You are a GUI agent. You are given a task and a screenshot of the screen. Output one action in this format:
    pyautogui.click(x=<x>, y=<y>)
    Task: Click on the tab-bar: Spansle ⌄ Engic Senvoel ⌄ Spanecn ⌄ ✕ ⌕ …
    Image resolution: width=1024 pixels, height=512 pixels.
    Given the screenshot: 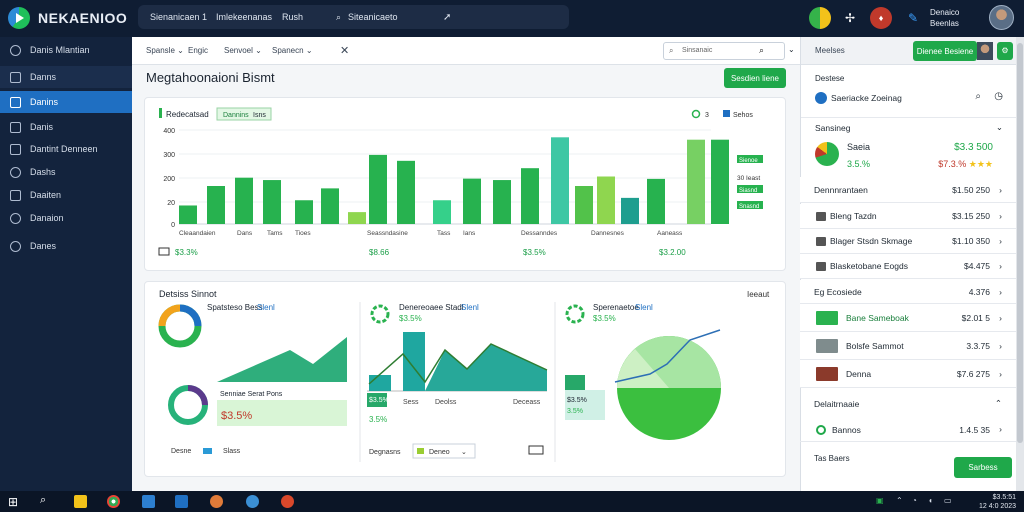 What is the action you would take?
    pyautogui.click(x=466, y=51)
    